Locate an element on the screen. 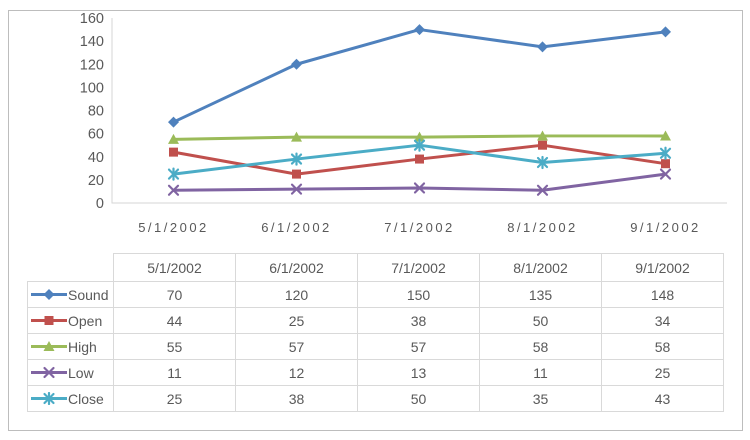  y-axis-tick-label: 160 is located at coordinates (92, 19).